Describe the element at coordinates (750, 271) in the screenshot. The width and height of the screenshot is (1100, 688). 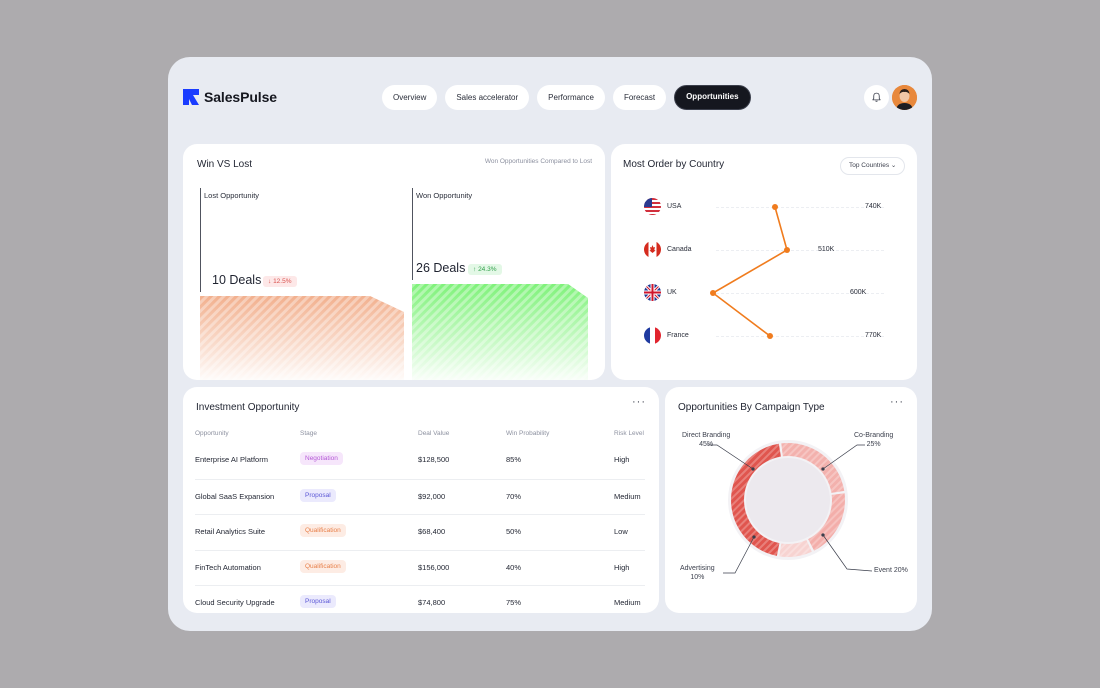
I see `country-line-chart` at that location.